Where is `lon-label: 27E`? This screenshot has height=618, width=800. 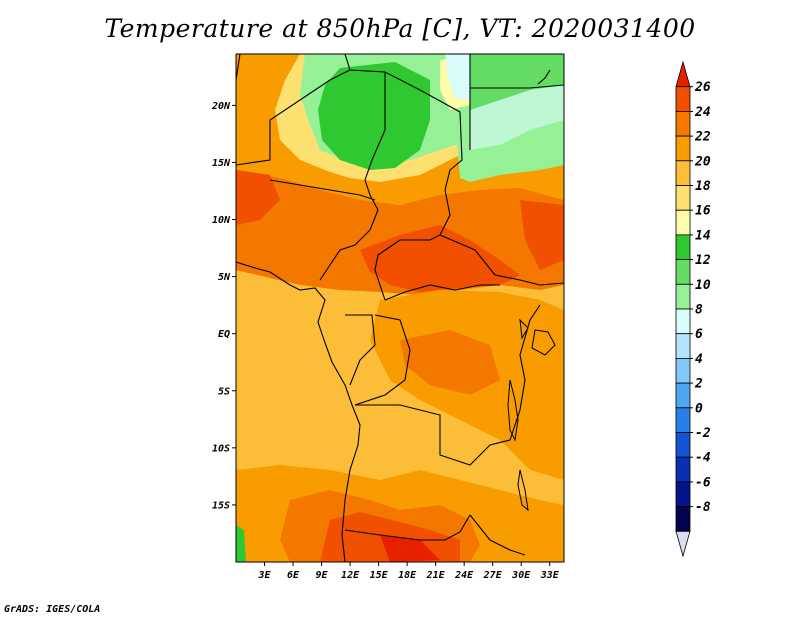 lon-label: 27E is located at coordinates (493, 575).